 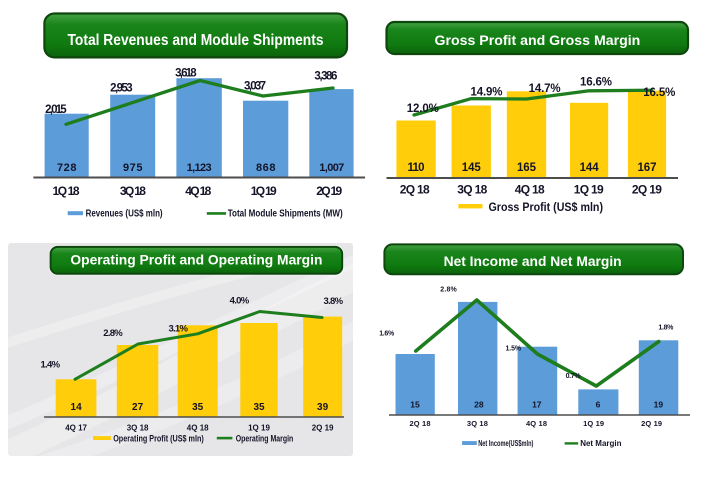 I want to click on svg-text: Gross Profit and Gross Margin, so click(x=538, y=40).